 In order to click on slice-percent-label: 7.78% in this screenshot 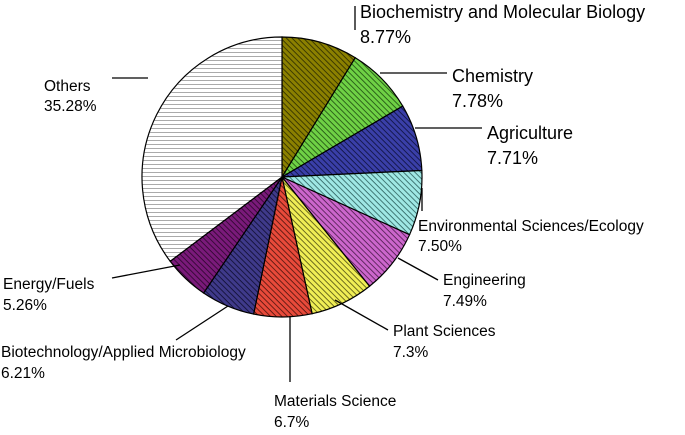, I will do `click(477, 101)`.